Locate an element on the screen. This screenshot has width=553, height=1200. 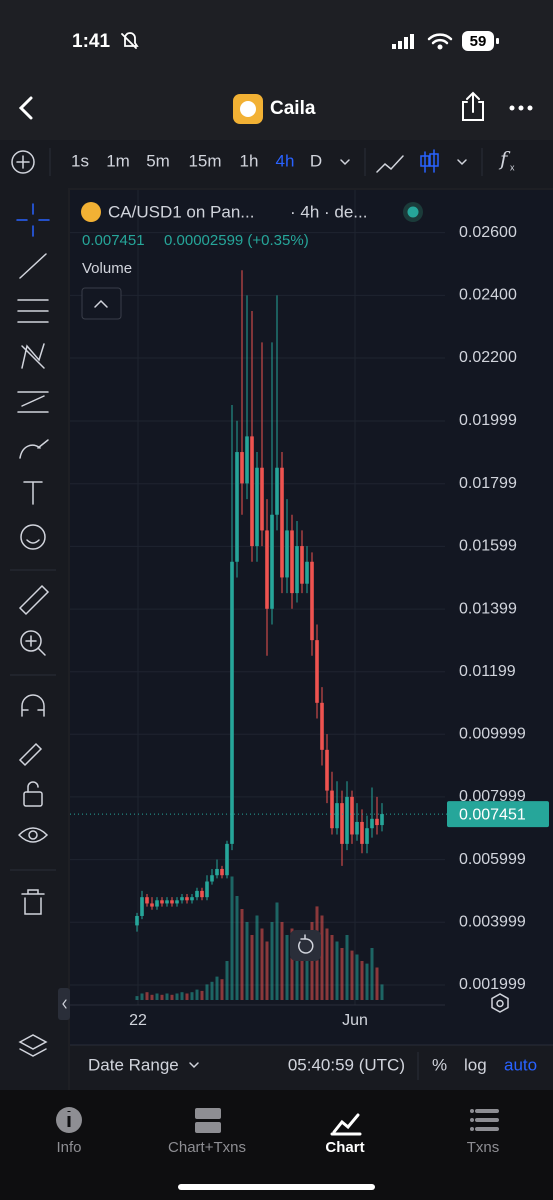
interval-button: 1s is located at coordinates (80, 160).